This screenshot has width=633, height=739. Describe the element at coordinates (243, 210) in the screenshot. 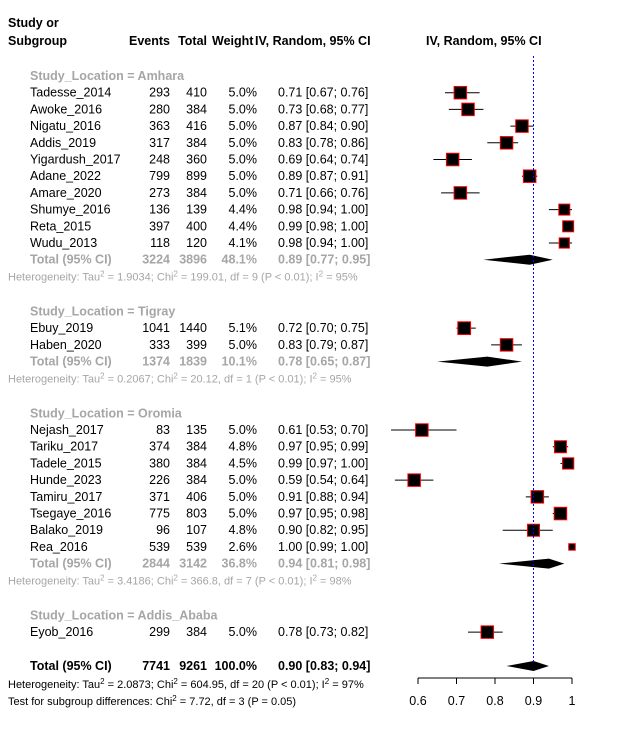

I see `weight-value: 4.4%` at that location.